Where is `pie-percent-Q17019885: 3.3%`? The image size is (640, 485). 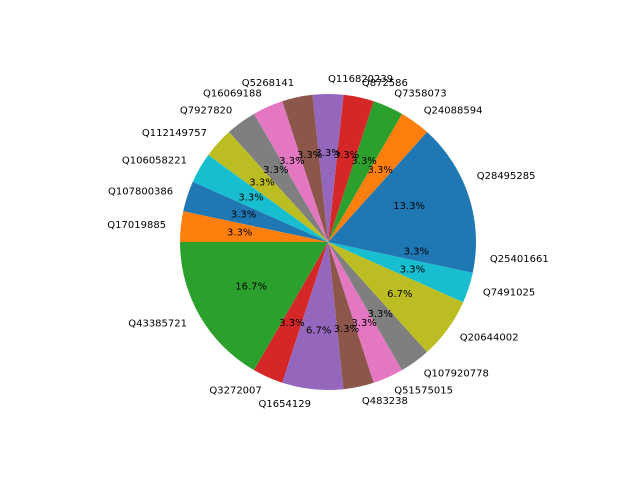
pie-percent-Q17019885: 3.3% is located at coordinates (239, 233).